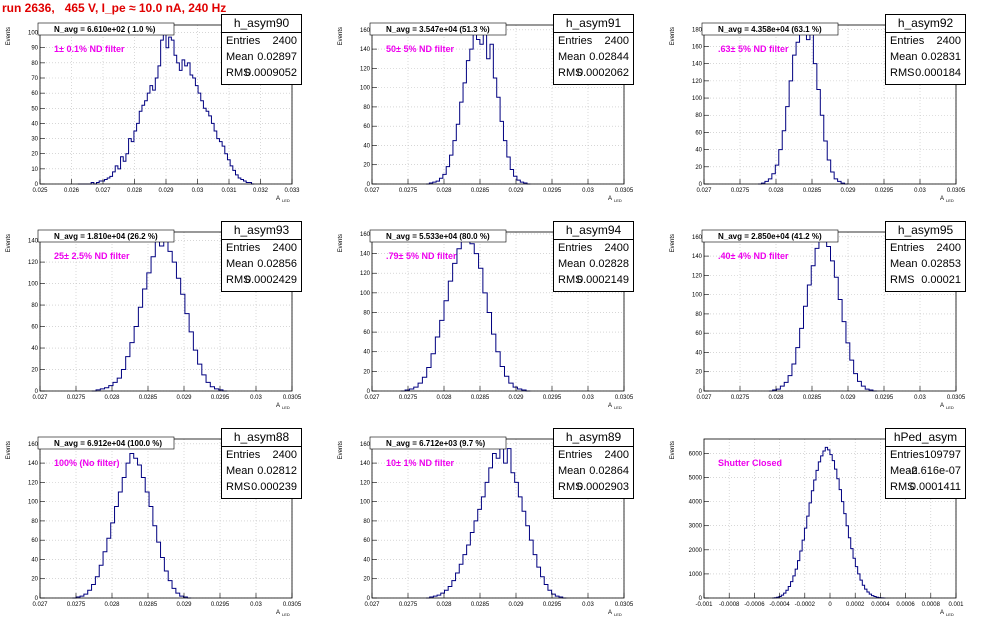  Describe the element at coordinates (34, 170) in the screenshot. I see `y-tick-label: 10` at that location.